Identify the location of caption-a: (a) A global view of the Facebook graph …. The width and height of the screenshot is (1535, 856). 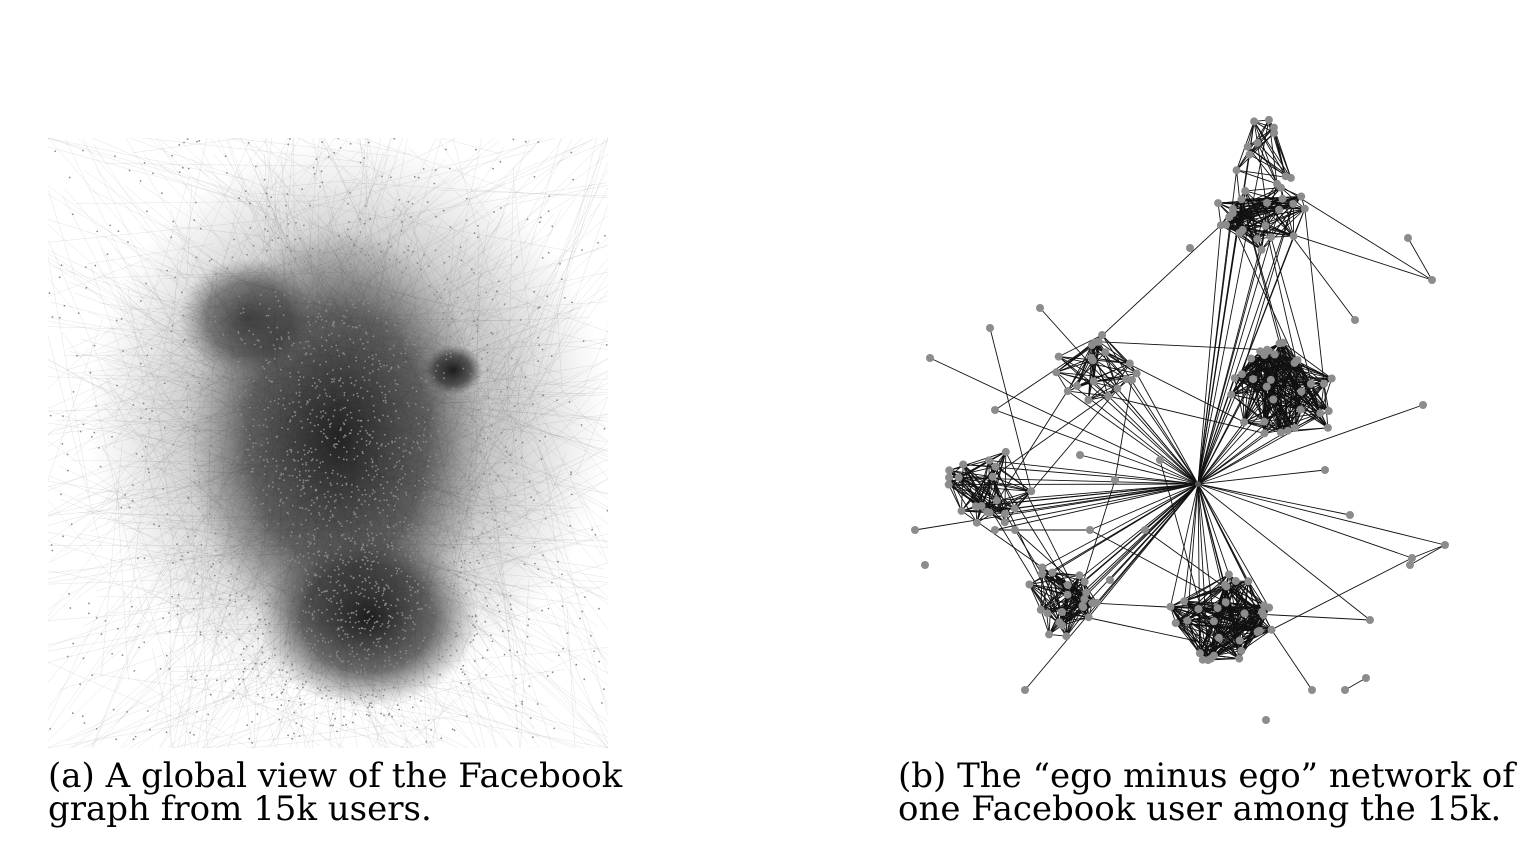
(335, 792).